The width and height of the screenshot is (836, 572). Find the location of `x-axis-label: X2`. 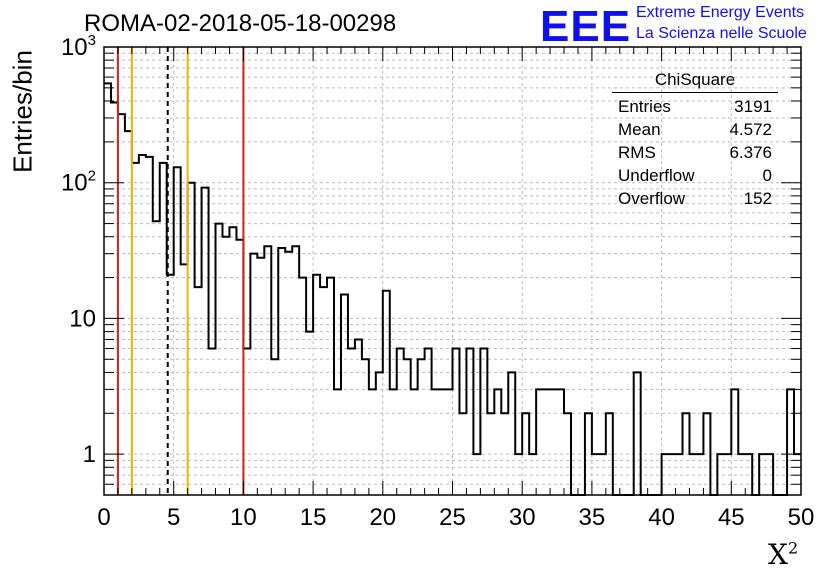

x-axis-label: X2 is located at coordinates (783, 554).